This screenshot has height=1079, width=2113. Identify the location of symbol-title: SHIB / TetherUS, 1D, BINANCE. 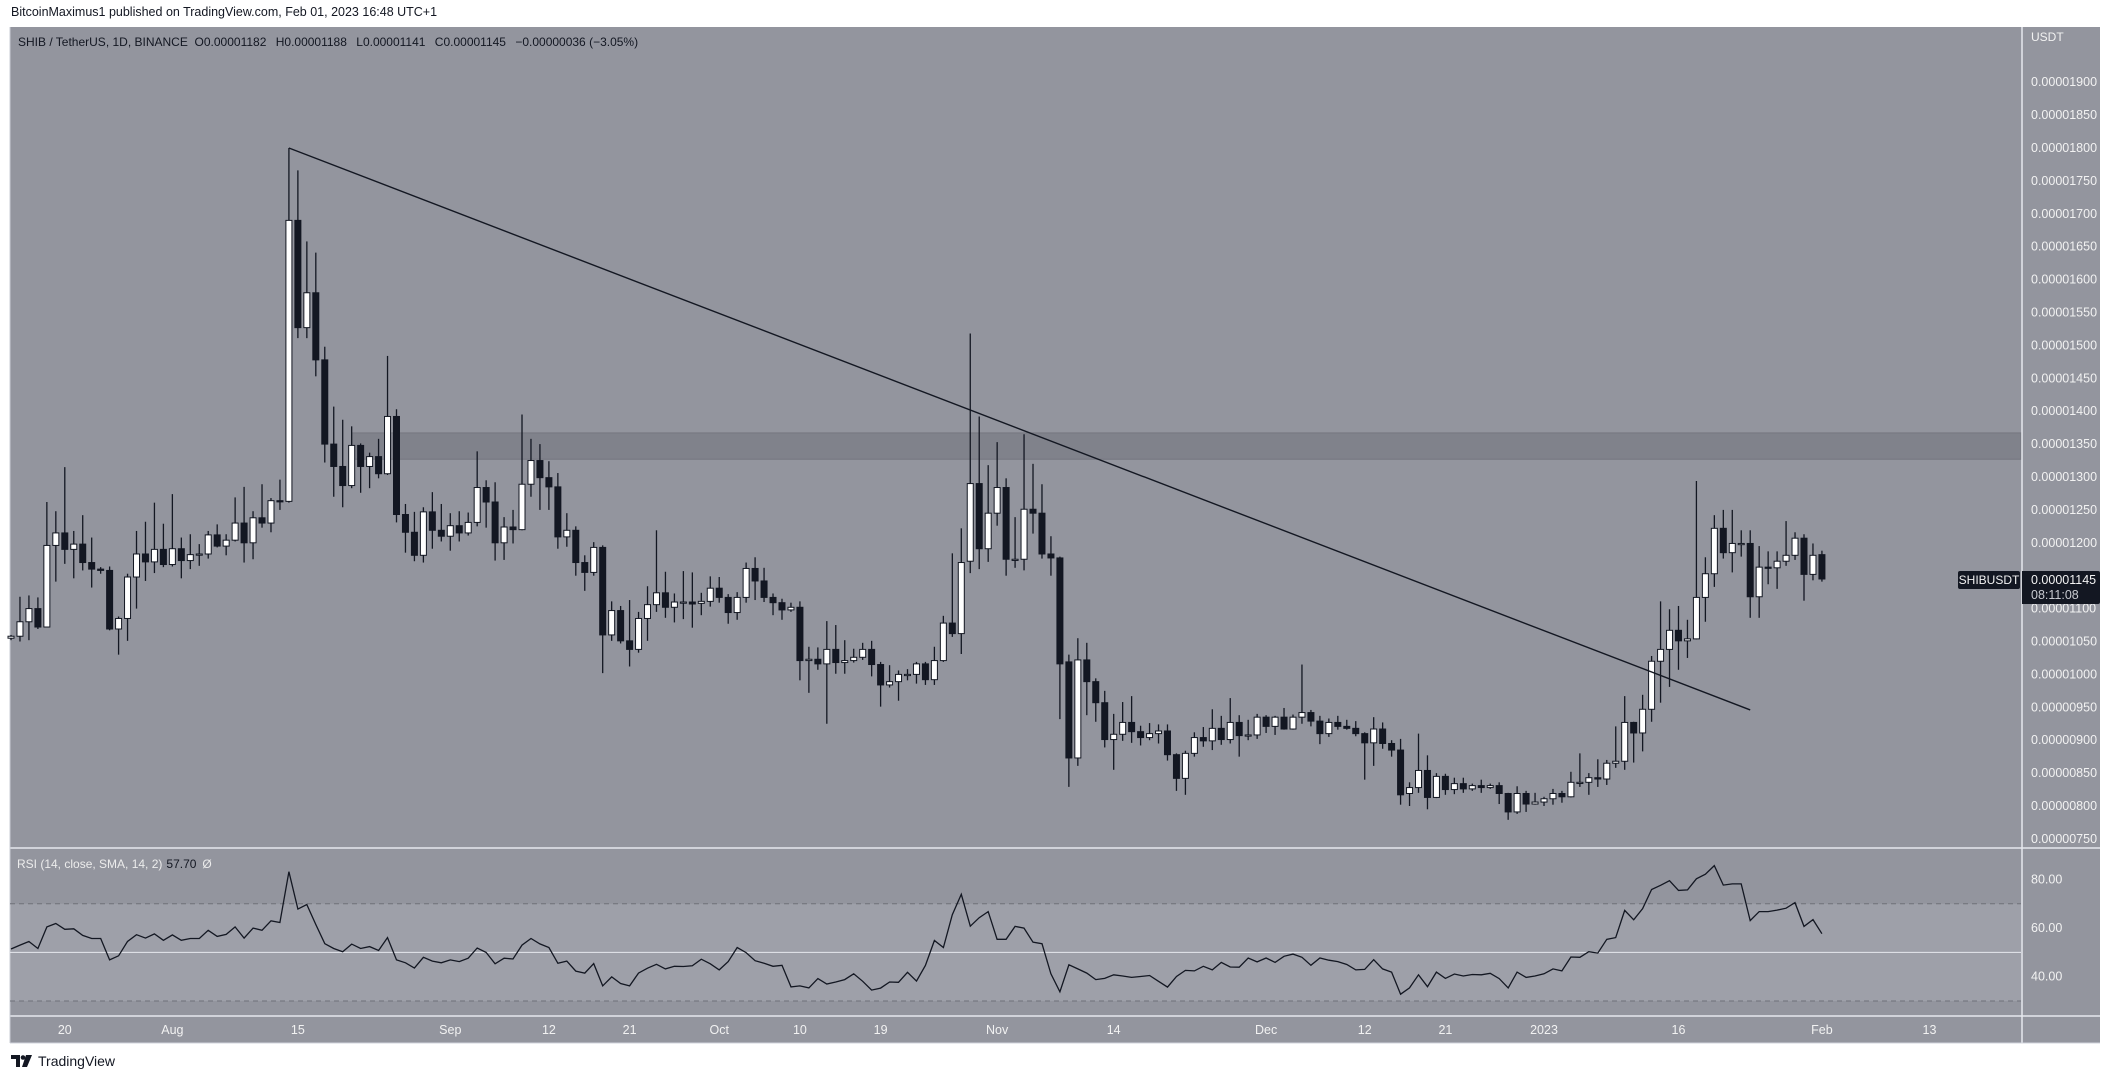
(103, 42).